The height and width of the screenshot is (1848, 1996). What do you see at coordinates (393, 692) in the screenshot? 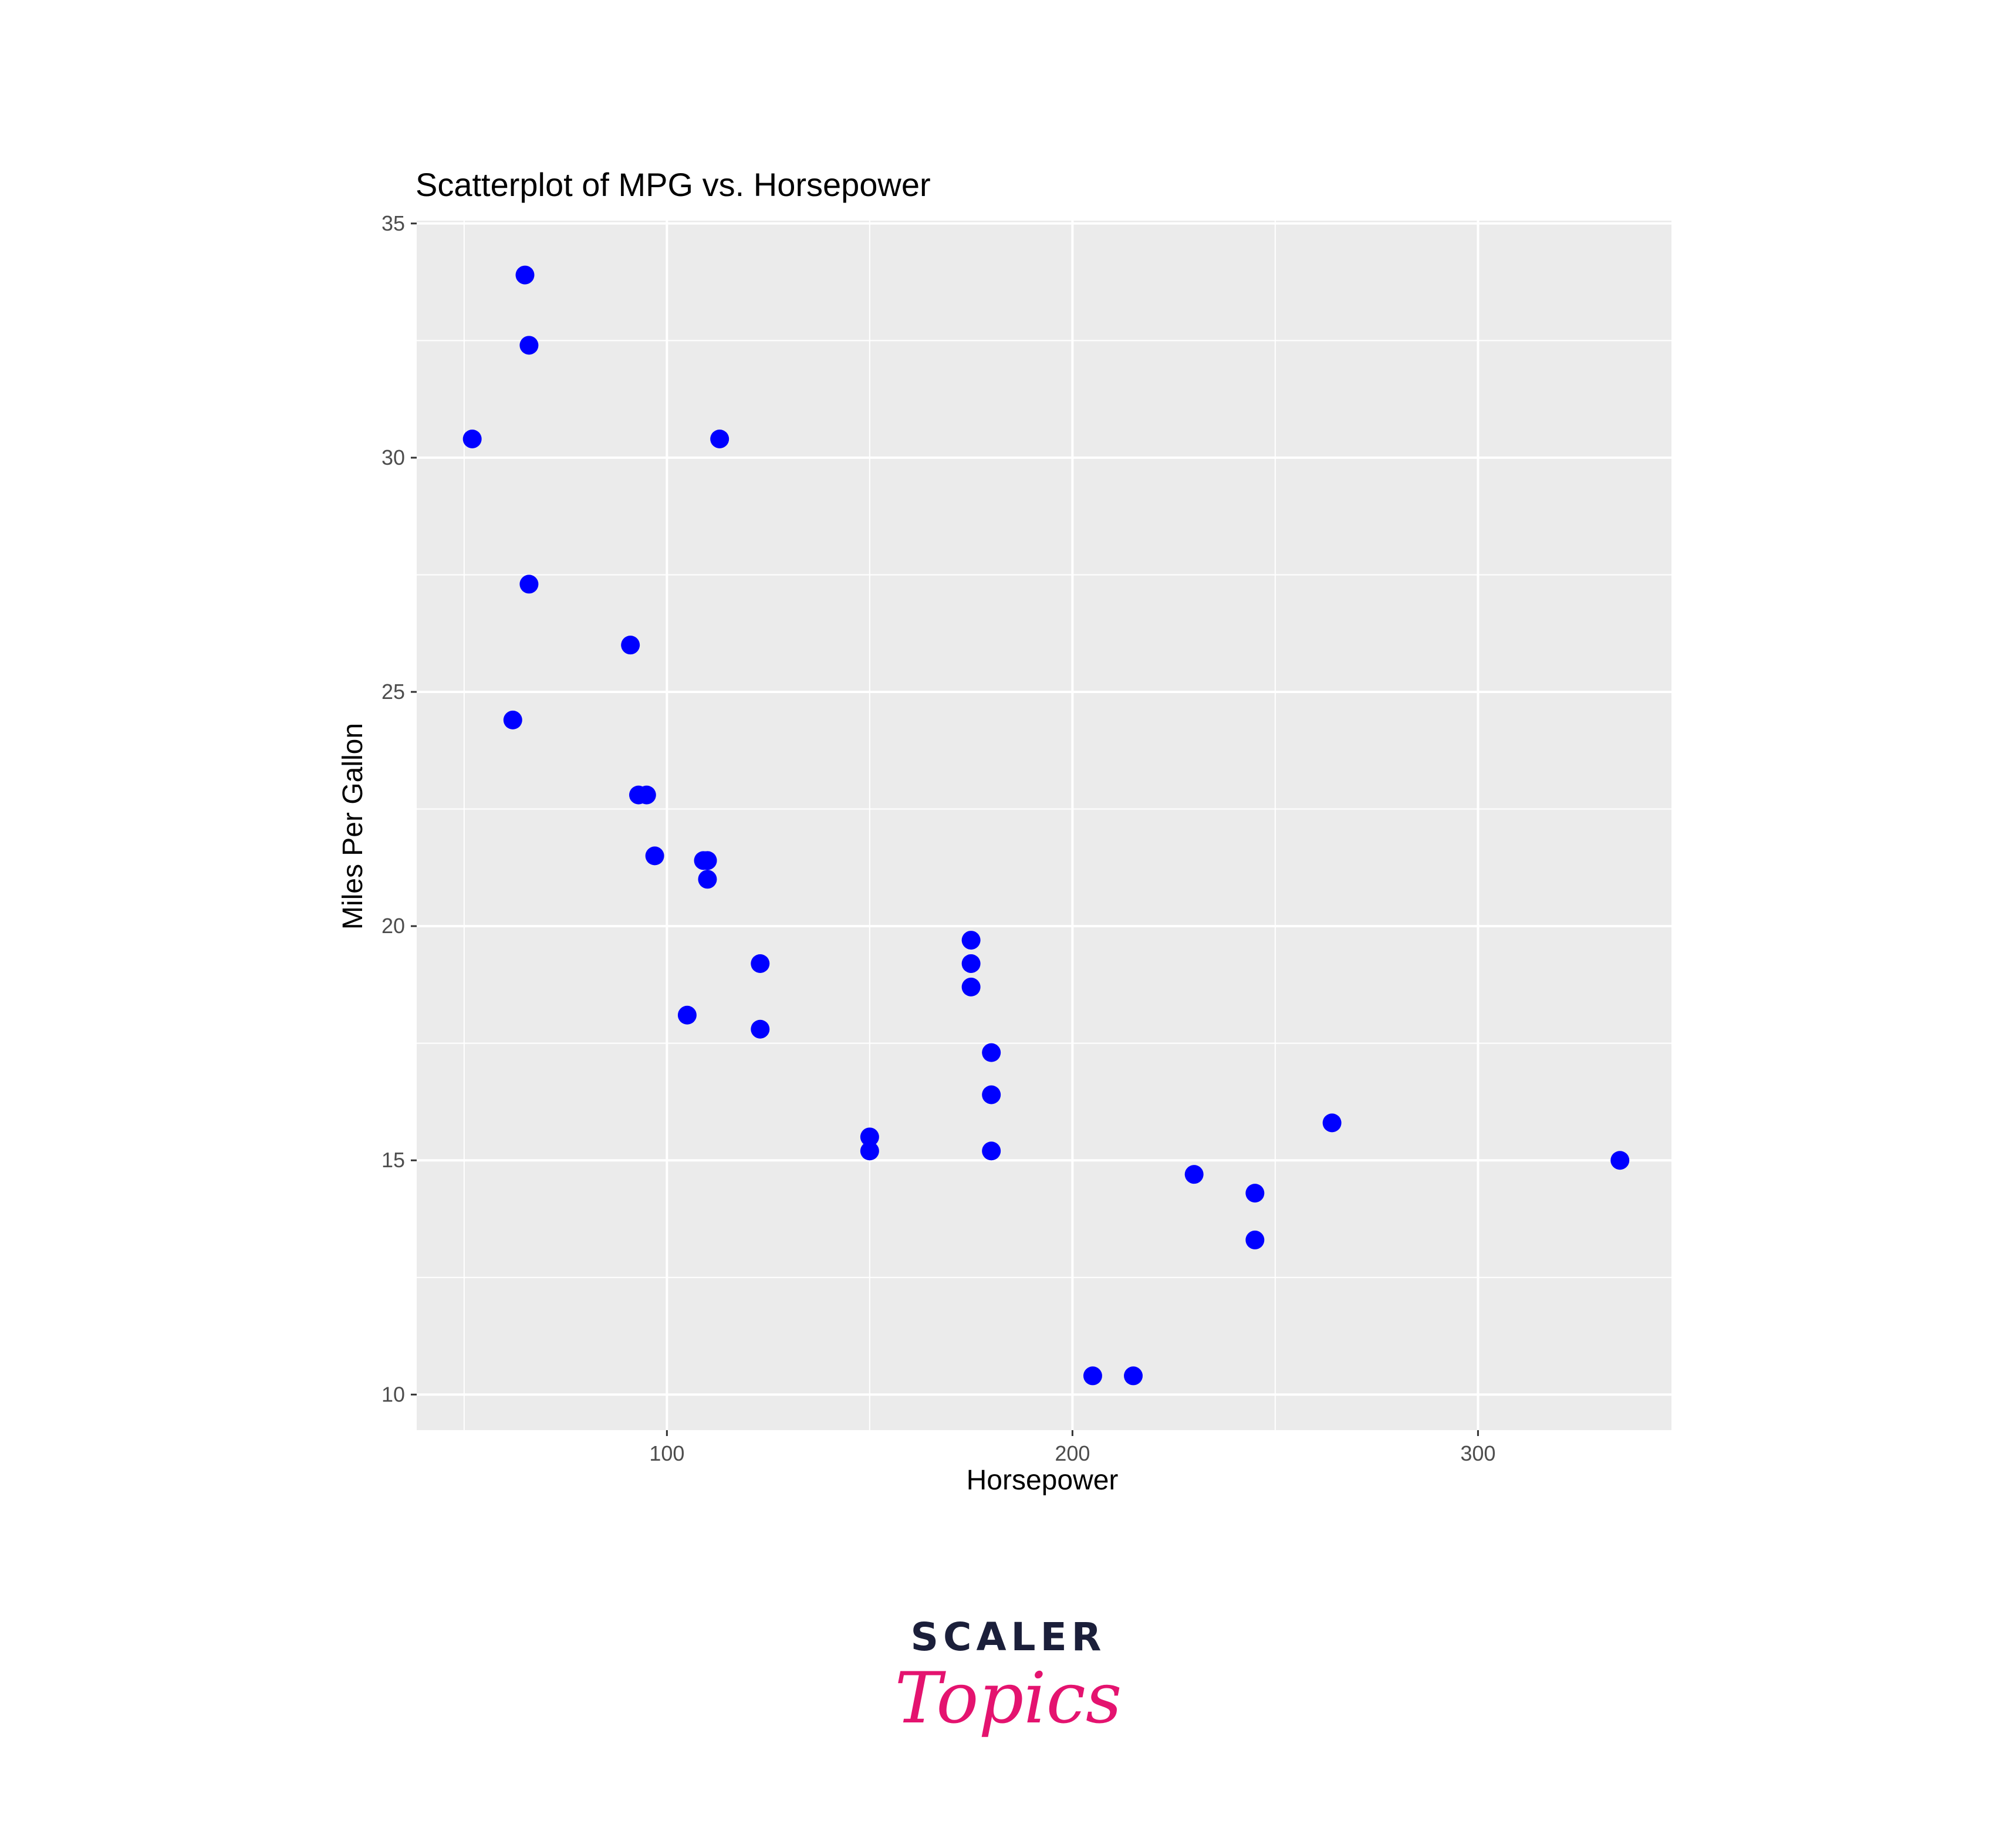
I see `y-tick-label: 25` at bounding box center [393, 692].